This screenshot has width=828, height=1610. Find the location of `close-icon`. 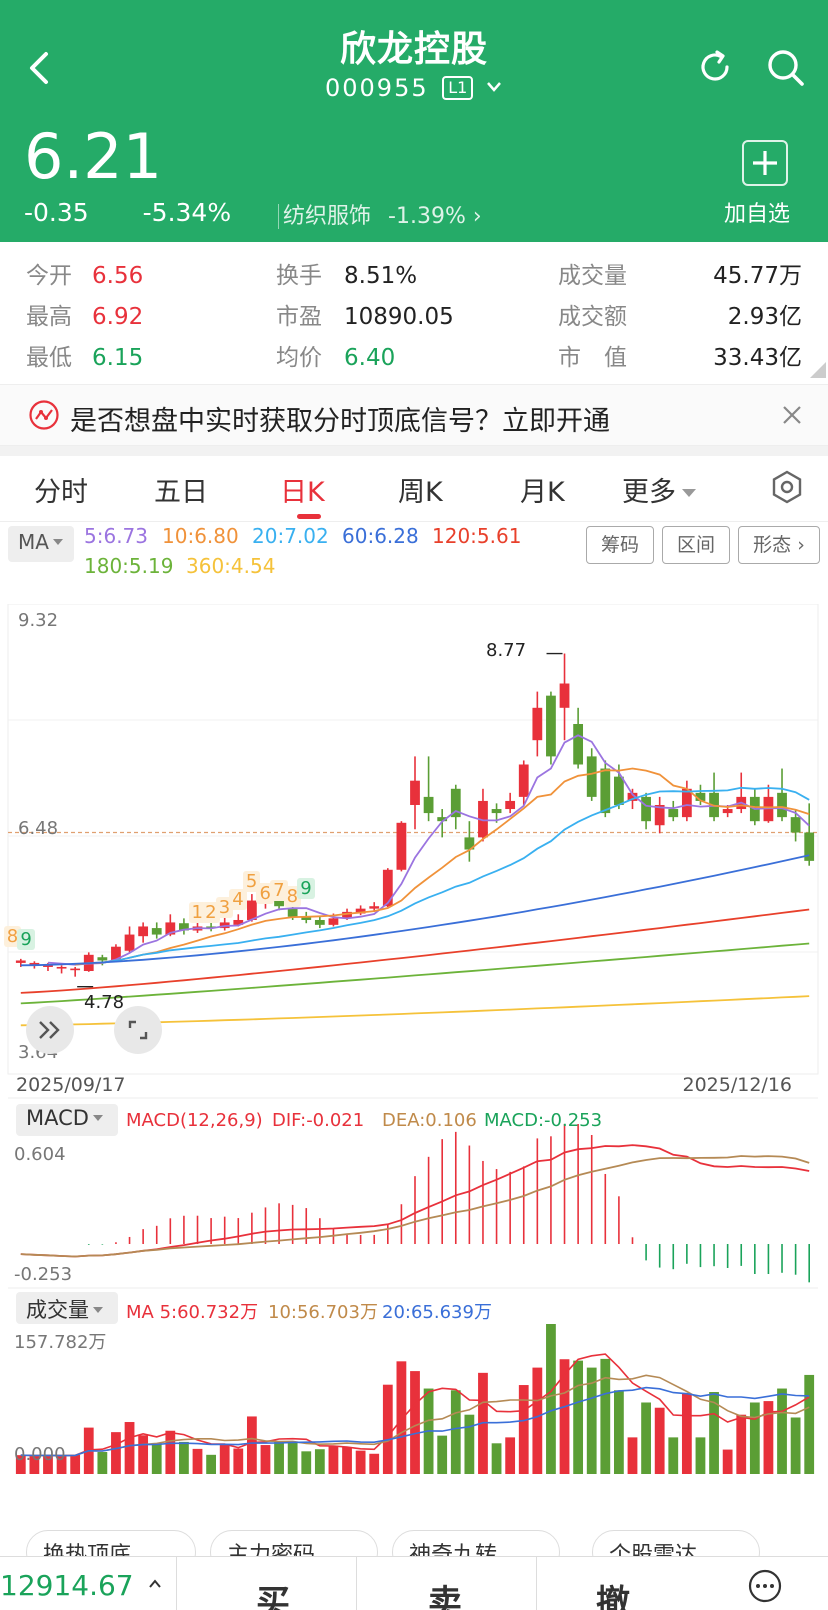

close-icon is located at coordinates (792, 415).